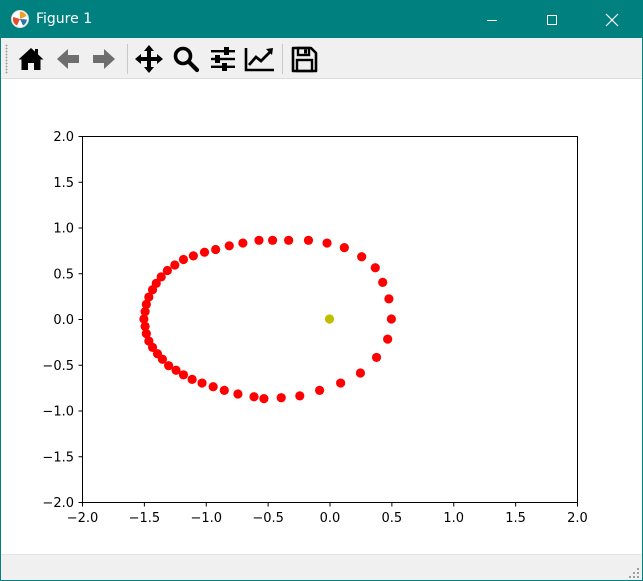  I want to click on x-tick-label: 2.0, so click(577, 518).